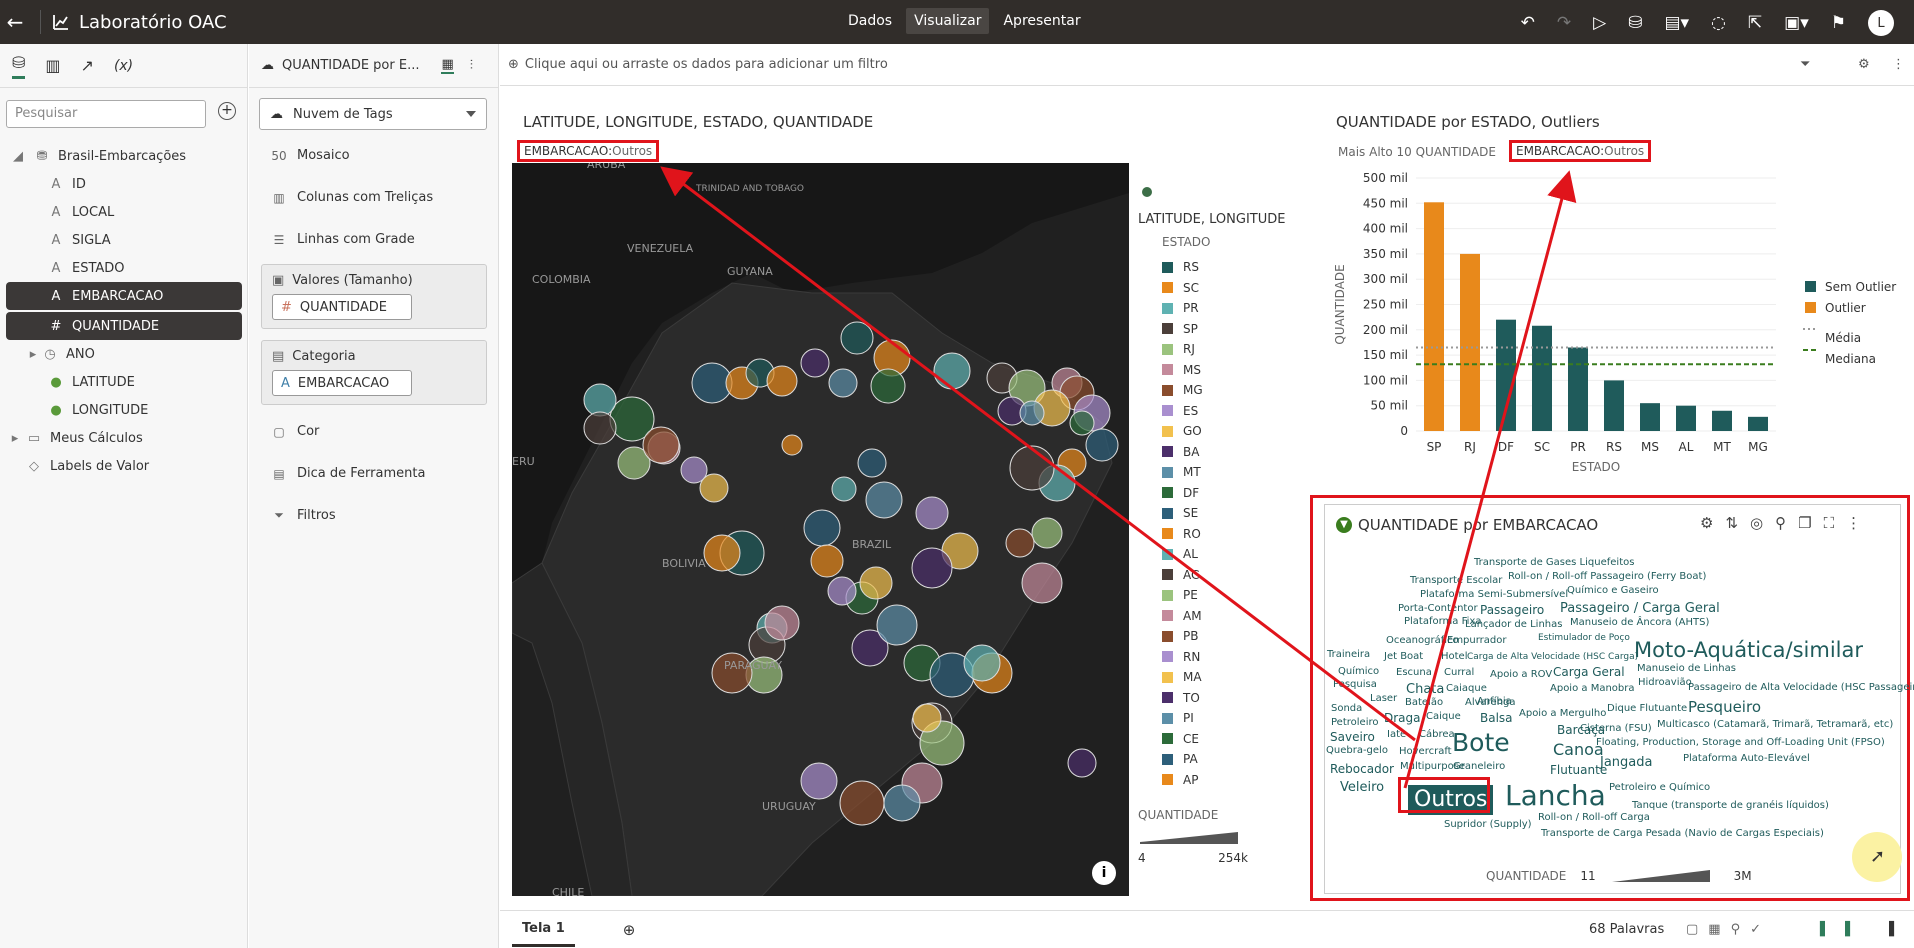  I want to click on word-item: Moto-Aquática/similar, so click(1749, 650).